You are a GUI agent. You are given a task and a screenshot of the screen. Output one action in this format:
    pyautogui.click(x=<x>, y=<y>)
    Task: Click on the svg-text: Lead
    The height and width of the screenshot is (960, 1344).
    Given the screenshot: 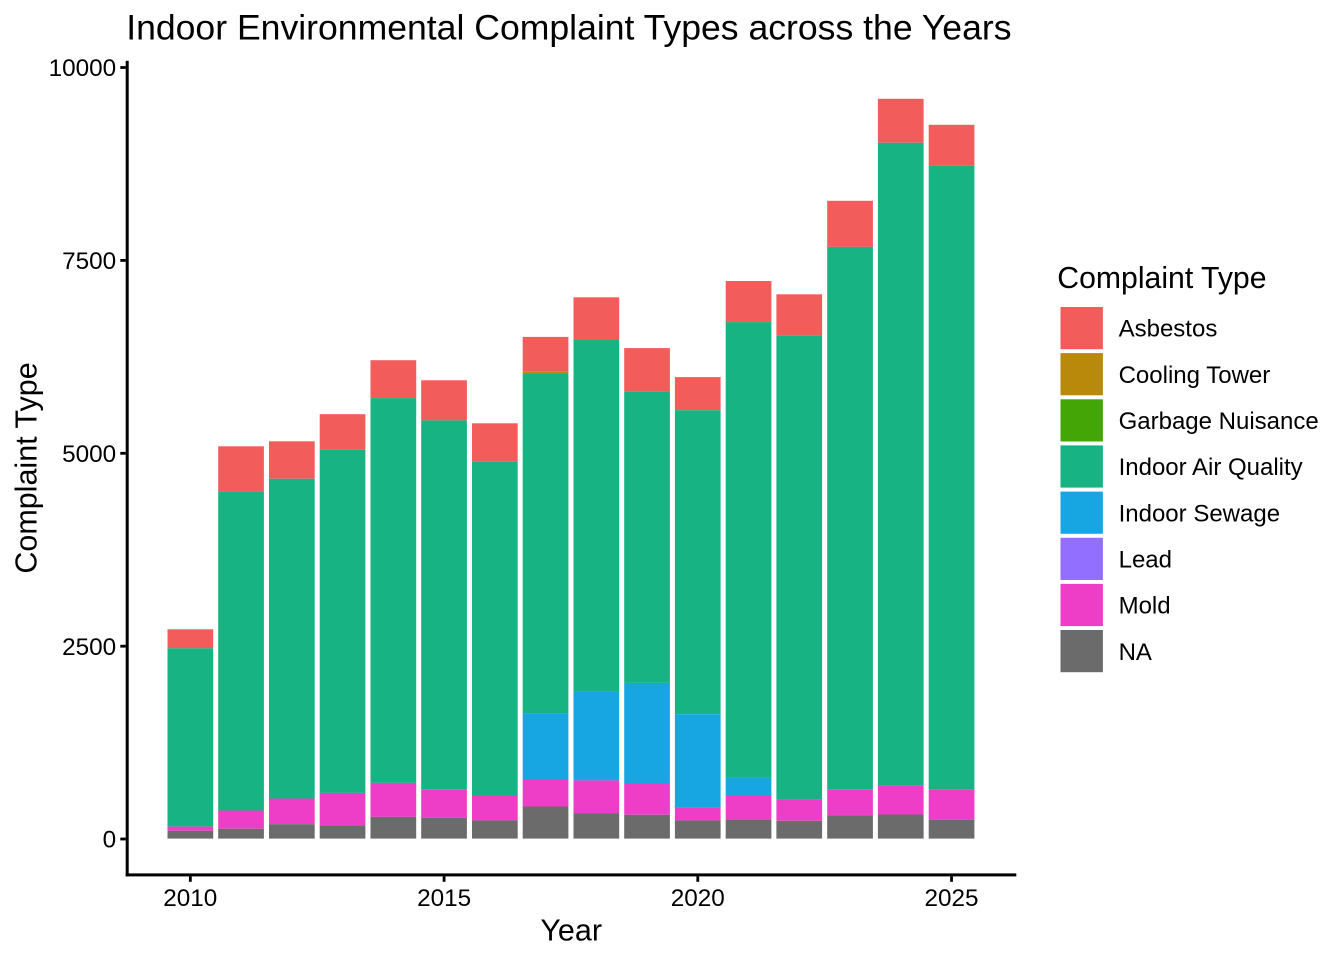 What is the action you would take?
    pyautogui.click(x=1145, y=560)
    